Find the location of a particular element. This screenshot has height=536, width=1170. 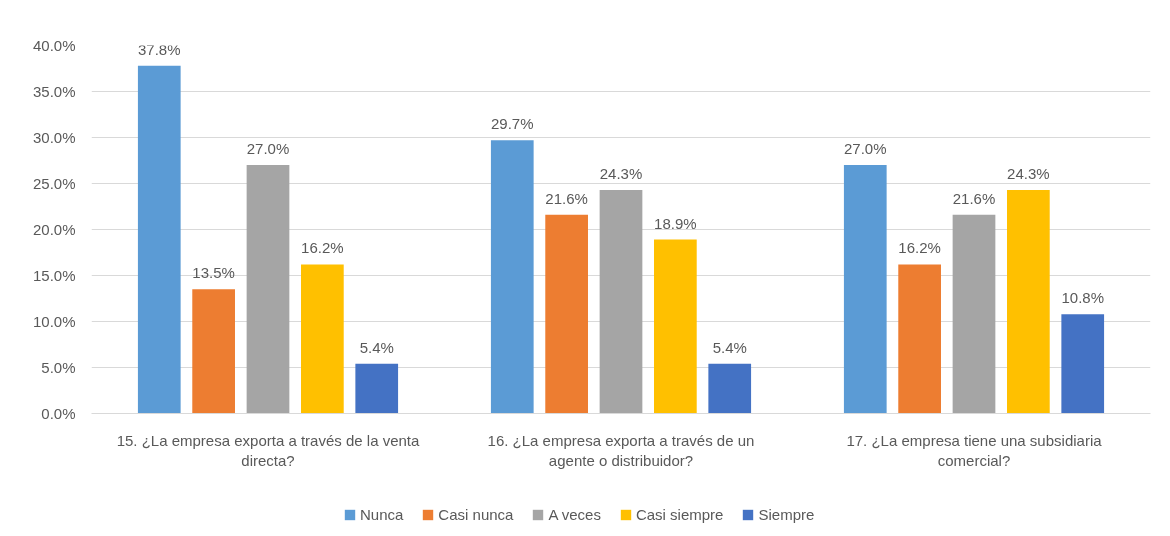

legend-label: A veces is located at coordinates (574, 514).